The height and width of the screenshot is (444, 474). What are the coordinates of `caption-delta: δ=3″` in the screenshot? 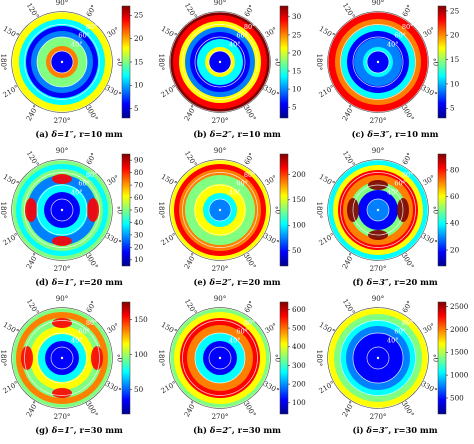 It's located at (378, 134).